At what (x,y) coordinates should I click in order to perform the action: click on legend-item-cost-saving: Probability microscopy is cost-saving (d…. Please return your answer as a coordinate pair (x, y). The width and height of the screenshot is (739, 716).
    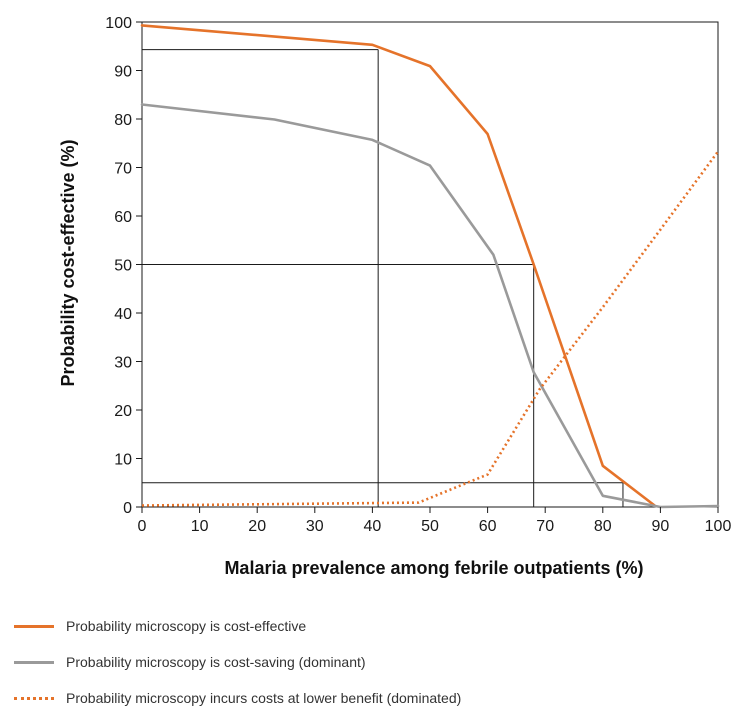
    Looking at the image, I should click on (237, 662).